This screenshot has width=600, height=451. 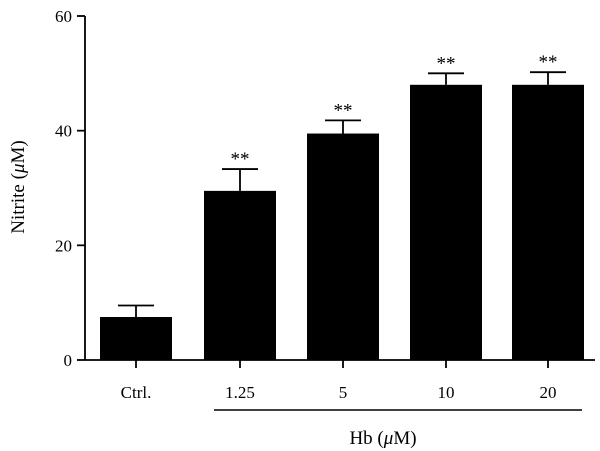 What do you see at coordinates (343, 392) in the screenshot?
I see `x-tick-label: 5` at bounding box center [343, 392].